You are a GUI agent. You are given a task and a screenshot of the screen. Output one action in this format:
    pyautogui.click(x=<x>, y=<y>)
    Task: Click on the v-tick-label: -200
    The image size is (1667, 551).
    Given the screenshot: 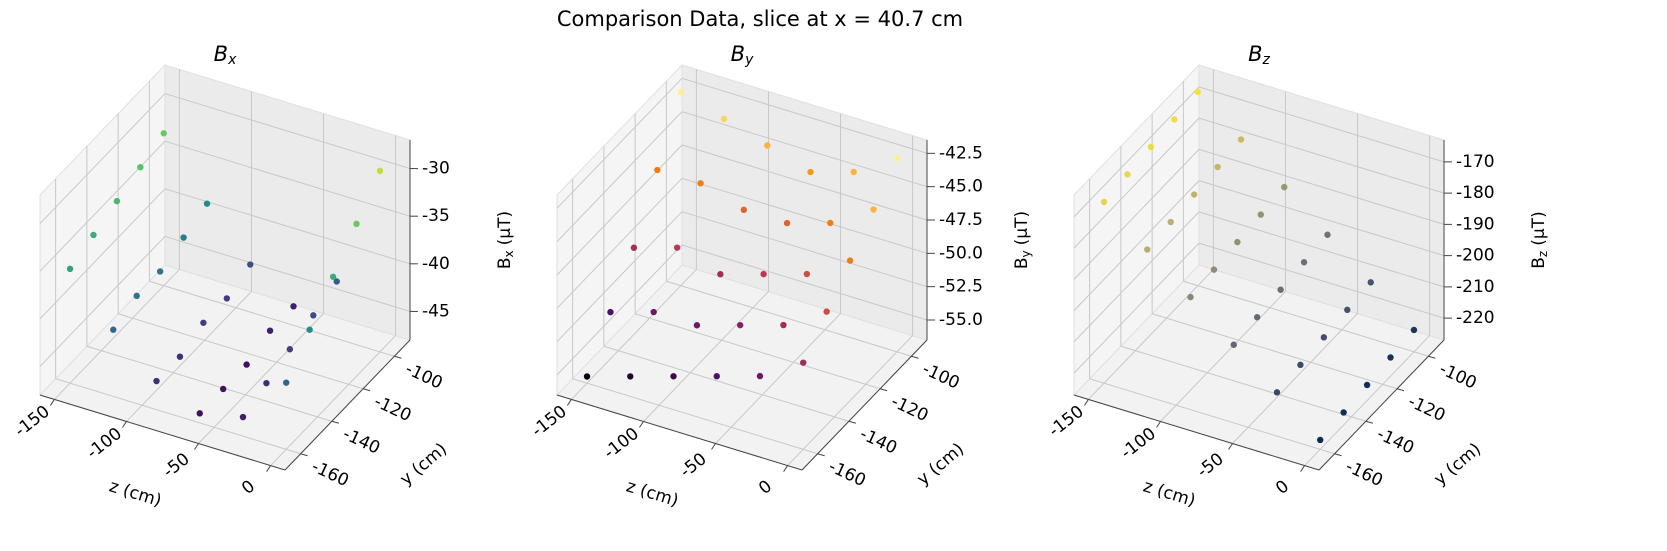 What is the action you would take?
    pyautogui.click(x=1475, y=256)
    